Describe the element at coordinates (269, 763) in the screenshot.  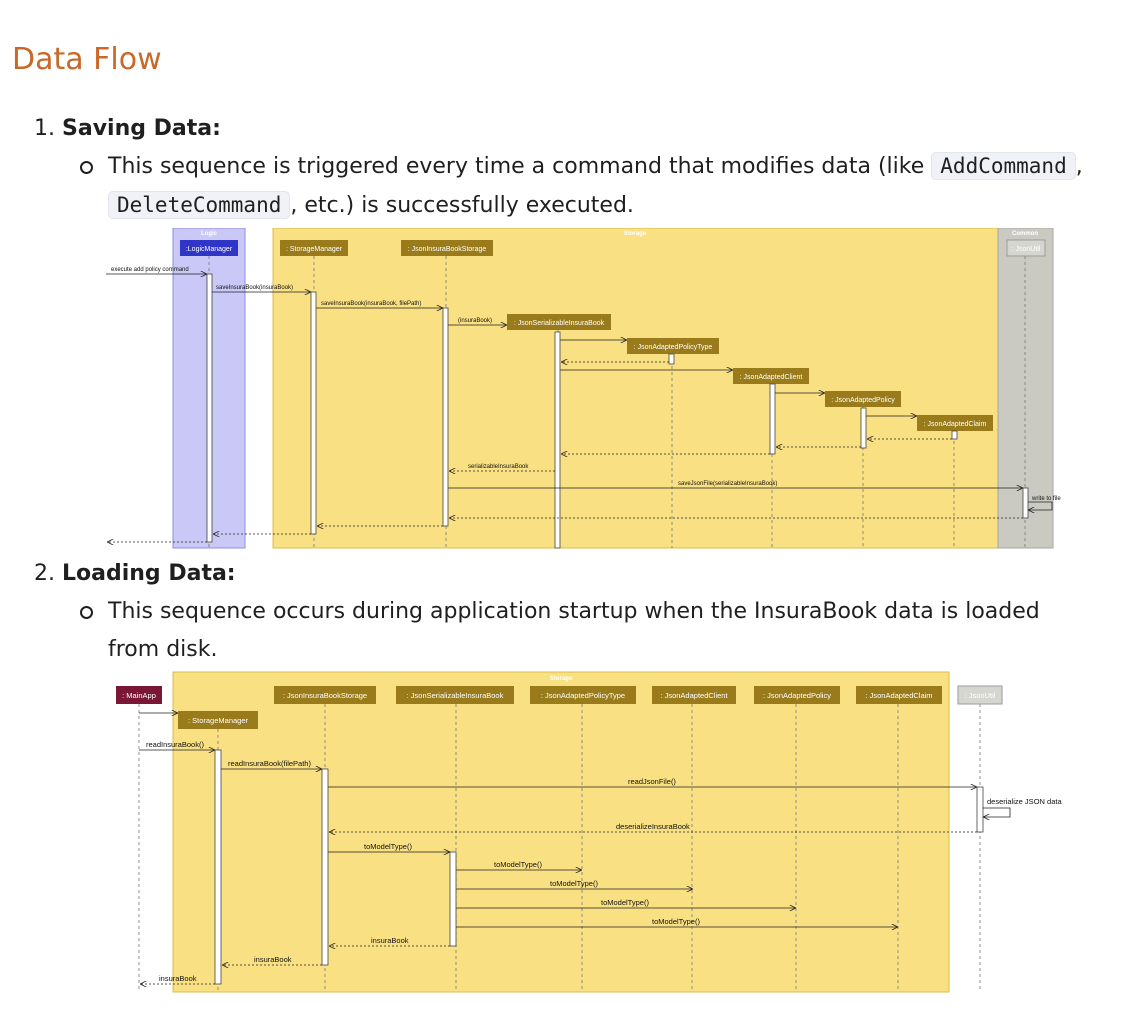
I see `msg-readinsurabook-filepath: readInsuraBook(filePath)` at that location.